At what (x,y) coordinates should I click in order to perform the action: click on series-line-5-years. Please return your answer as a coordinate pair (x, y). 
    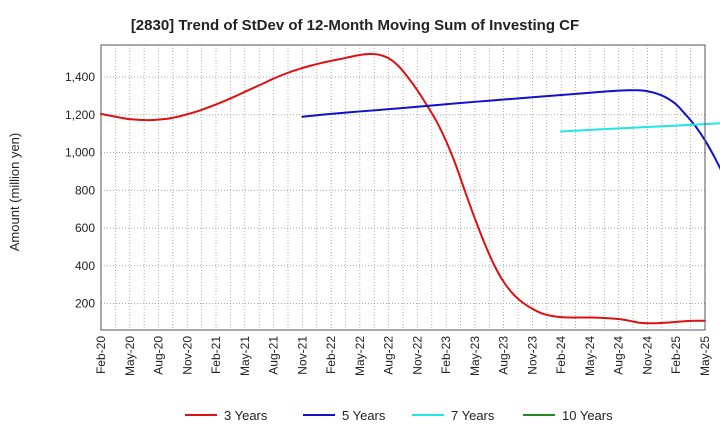
    Looking at the image, I should click on (510, 130).